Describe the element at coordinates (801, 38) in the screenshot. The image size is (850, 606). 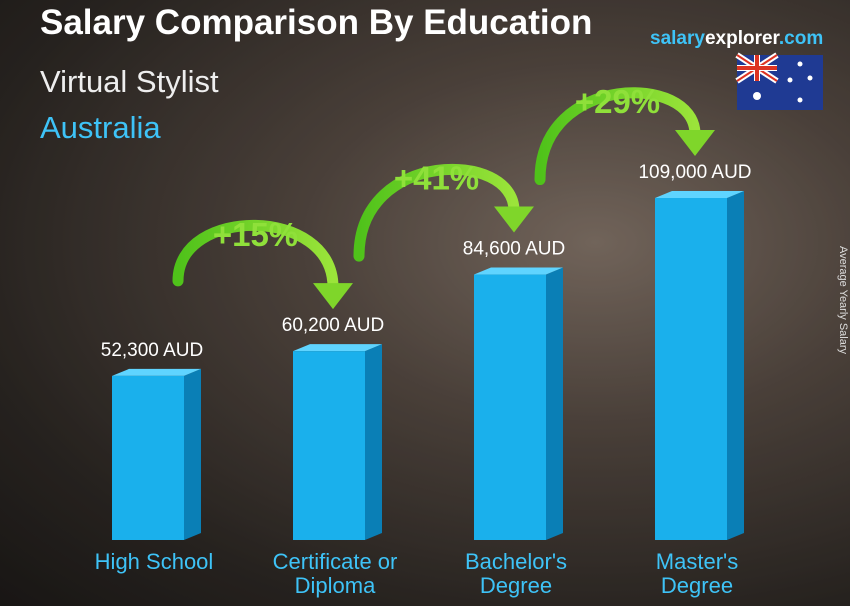
I see `brand-part: .com` at that location.